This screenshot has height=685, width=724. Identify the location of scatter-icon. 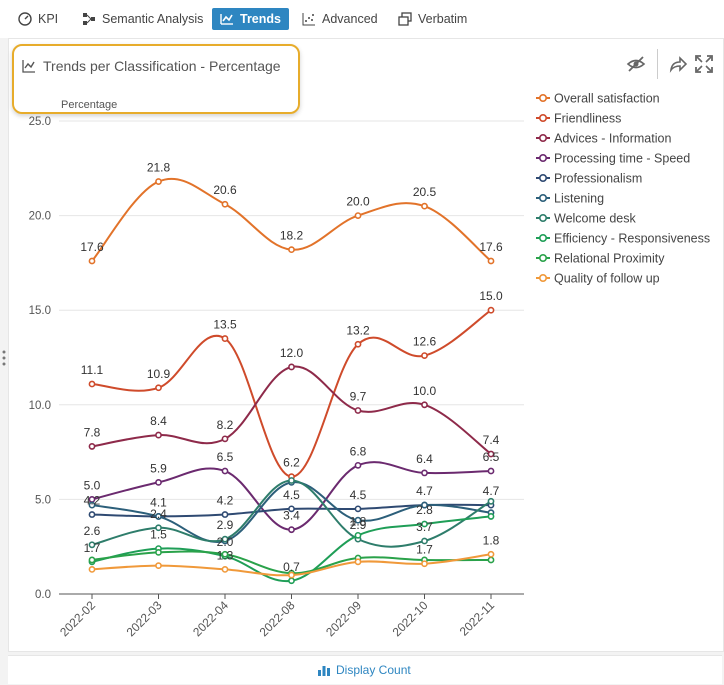
(308, 19).